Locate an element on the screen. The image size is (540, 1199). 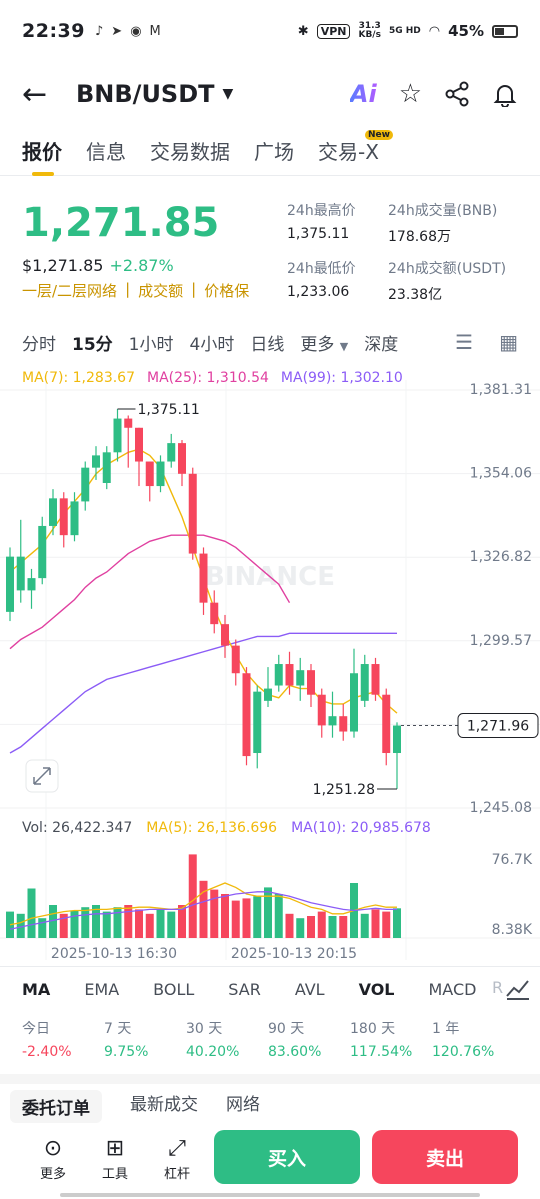
vol-axis-label: 76.7K is located at coordinates (512, 860).